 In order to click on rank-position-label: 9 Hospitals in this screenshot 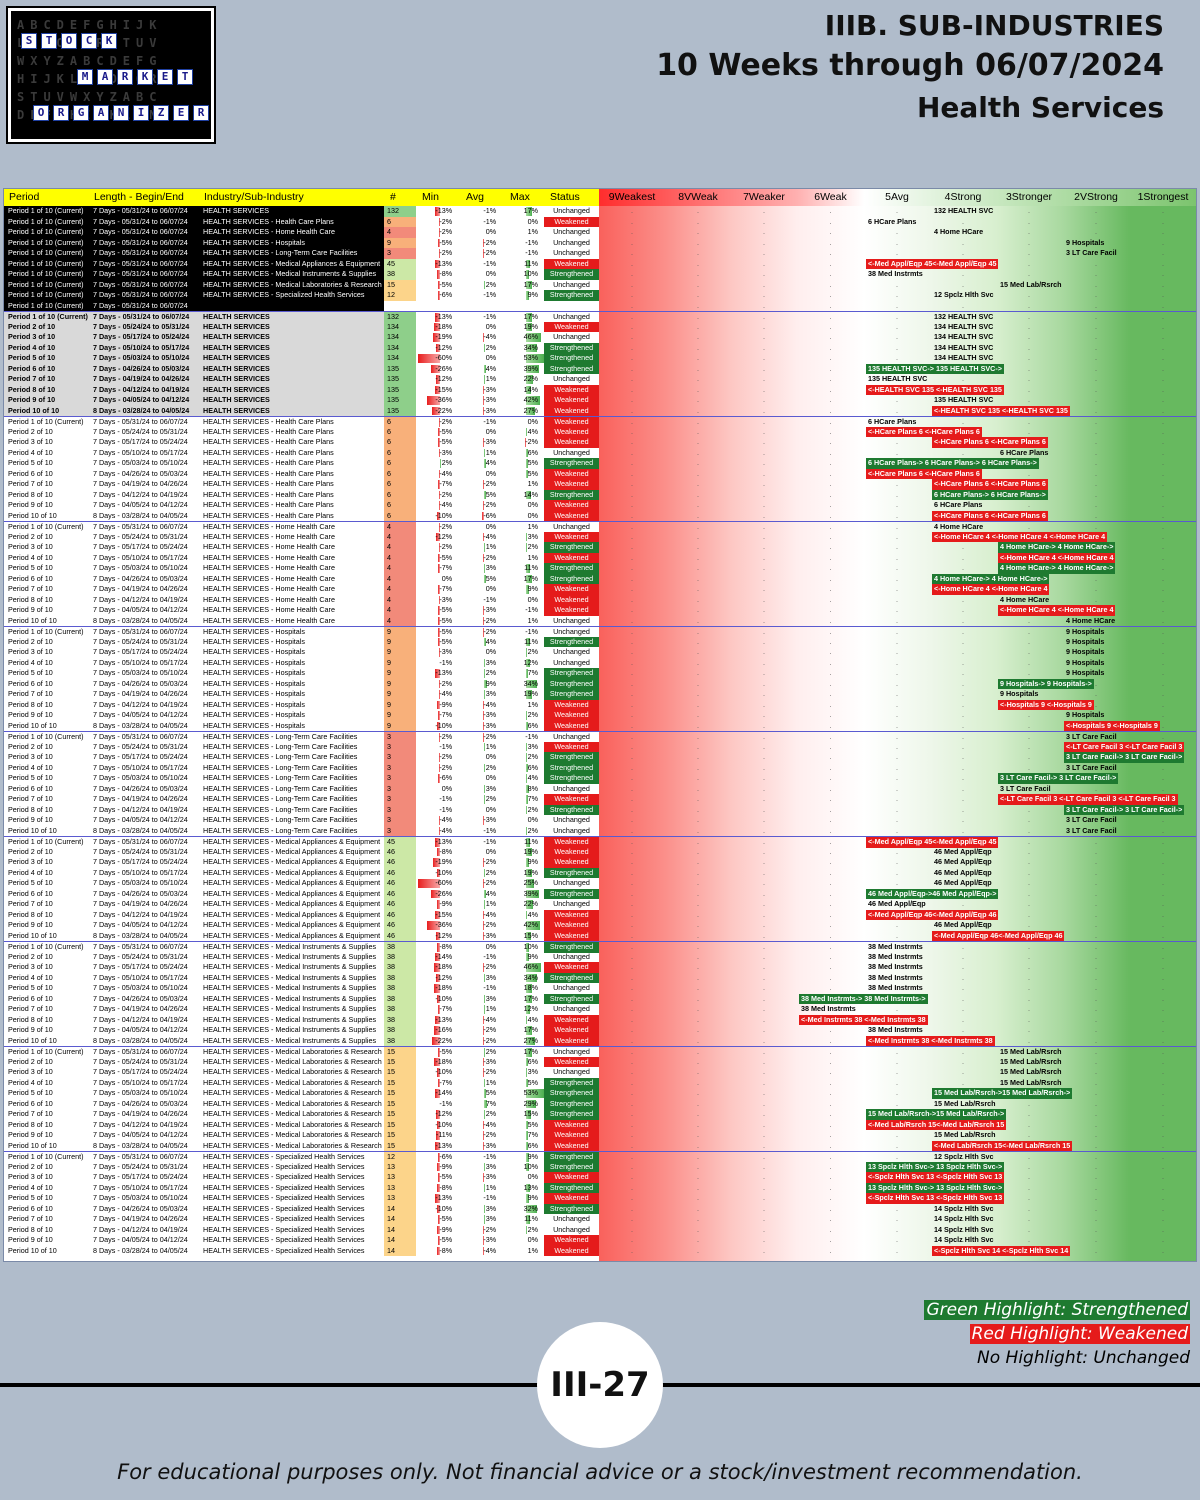, I will do `click(1085, 672)`.